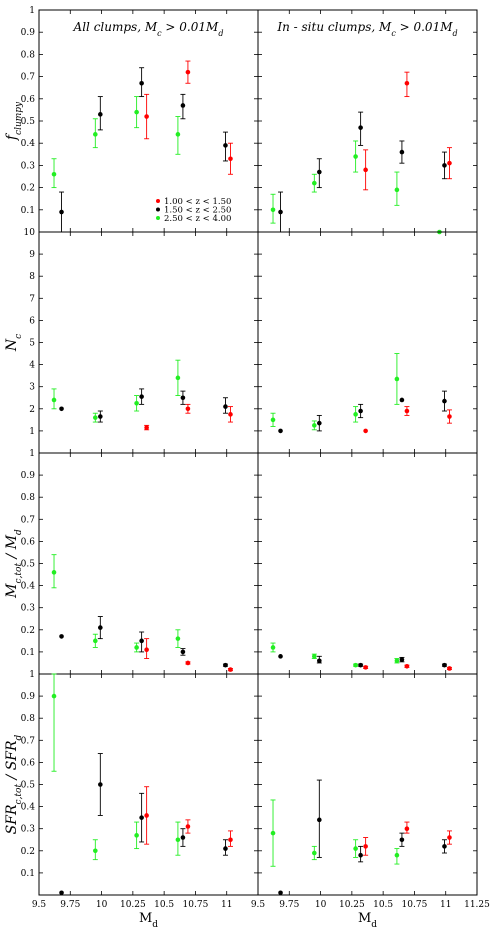 The width and height of the screenshot is (498, 931). I want to click on y-tick-label: 3, so click(32, 388).